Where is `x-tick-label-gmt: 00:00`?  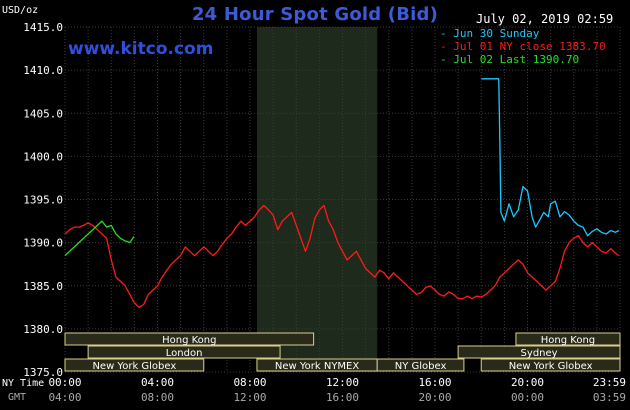 x-tick-label-gmt: 00:00 is located at coordinates (527, 397).